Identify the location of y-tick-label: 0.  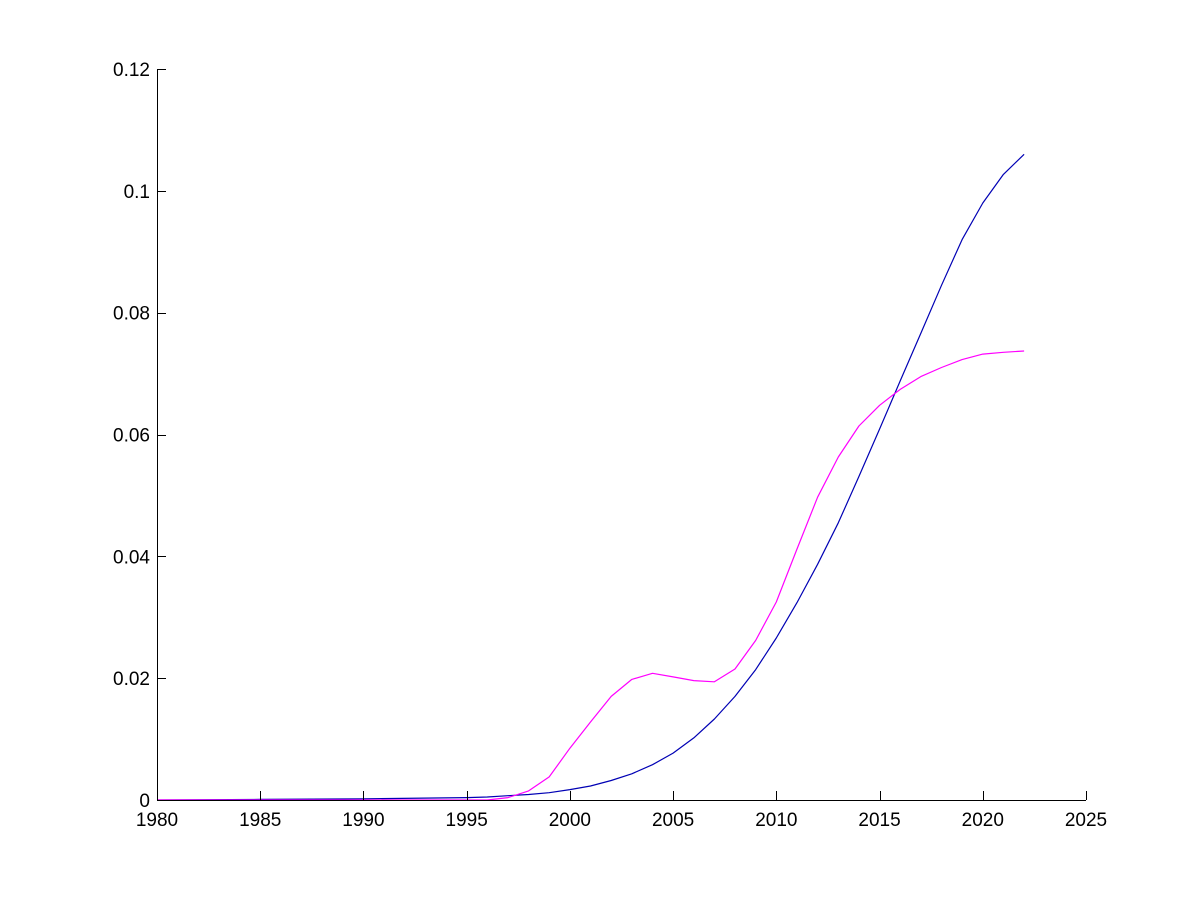
(144, 801).